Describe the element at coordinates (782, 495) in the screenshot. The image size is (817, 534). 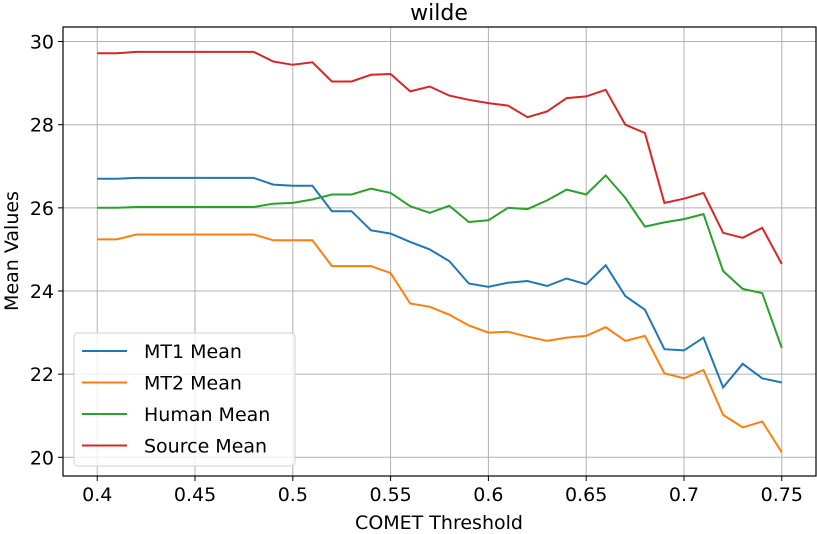
I see `x-tick-label: 0.75` at that location.